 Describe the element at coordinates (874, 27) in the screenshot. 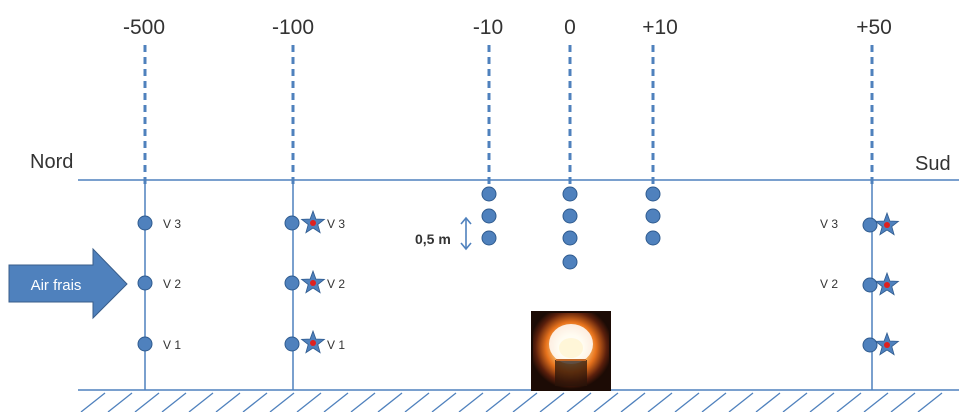

I see `position-label-p50: +50` at that location.